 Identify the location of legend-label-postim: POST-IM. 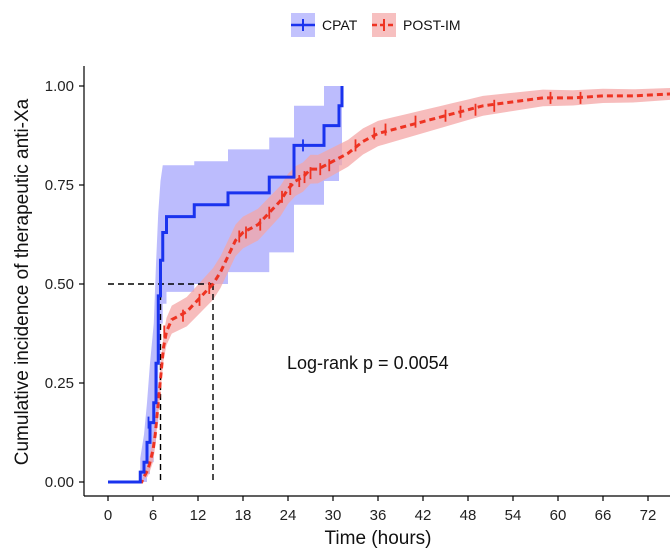
(432, 25).